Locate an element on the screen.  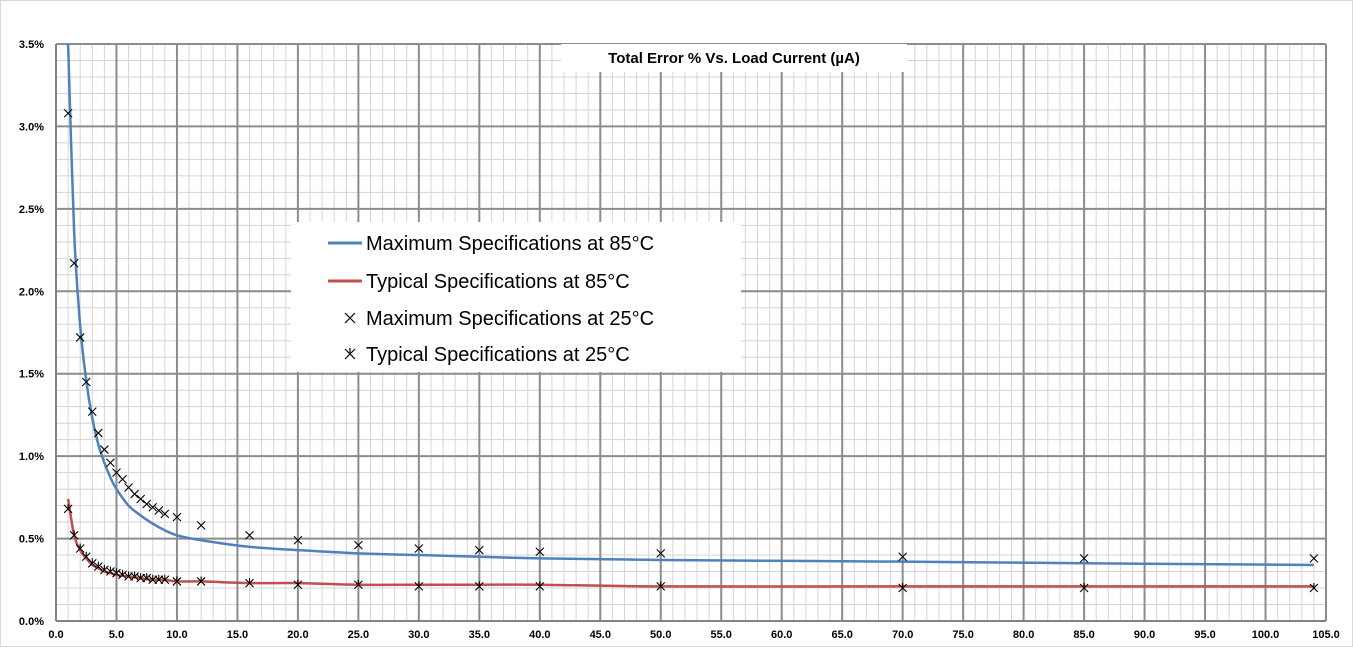
x-tick-label: 65.0 is located at coordinates (841, 635).